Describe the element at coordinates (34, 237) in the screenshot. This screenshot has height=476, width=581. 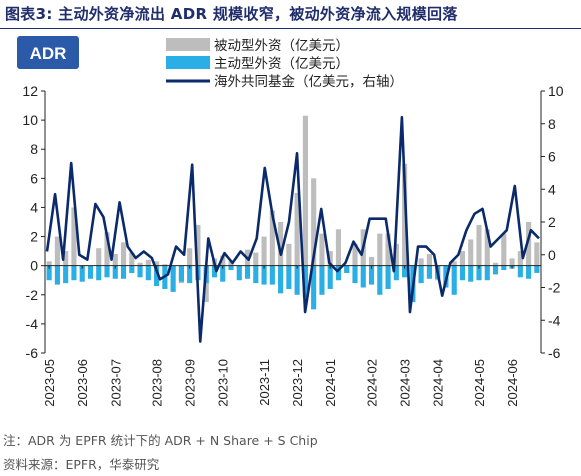
I see `left-tick-label: 2` at that location.